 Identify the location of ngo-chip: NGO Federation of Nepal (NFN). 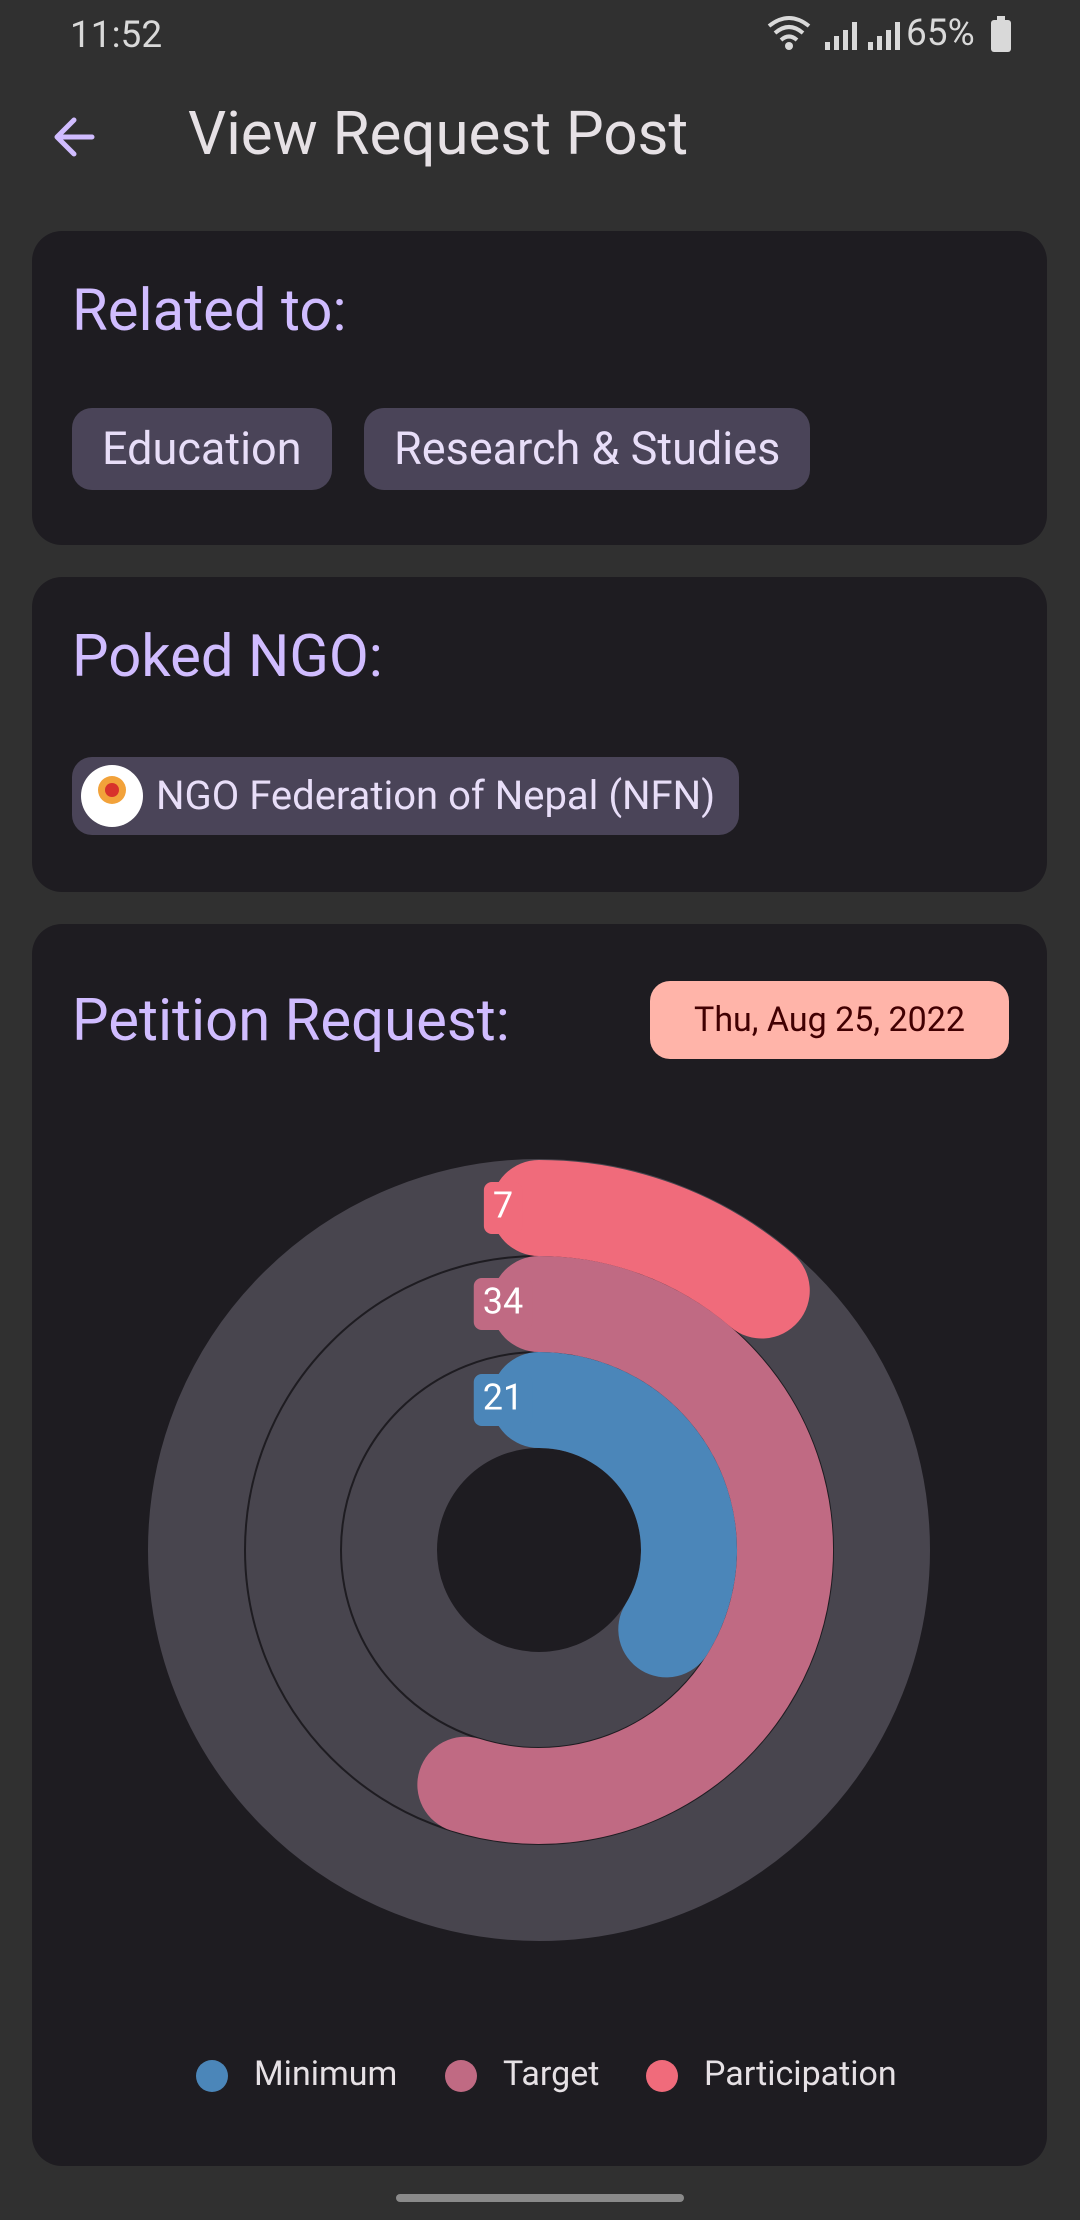
(406, 796).